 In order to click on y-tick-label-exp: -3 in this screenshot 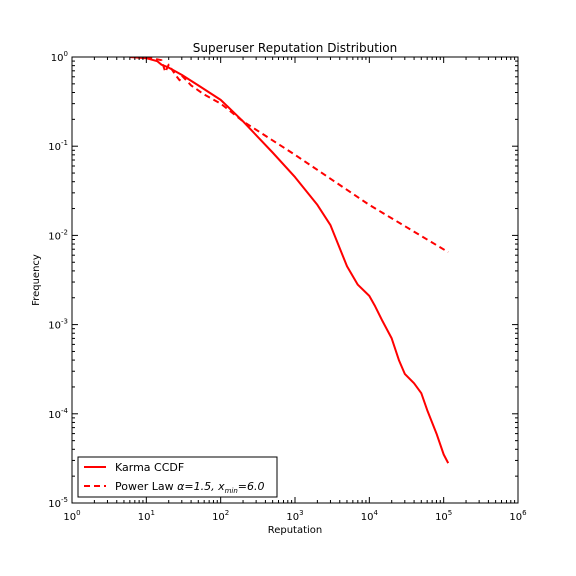, I will do `click(64, 322)`.